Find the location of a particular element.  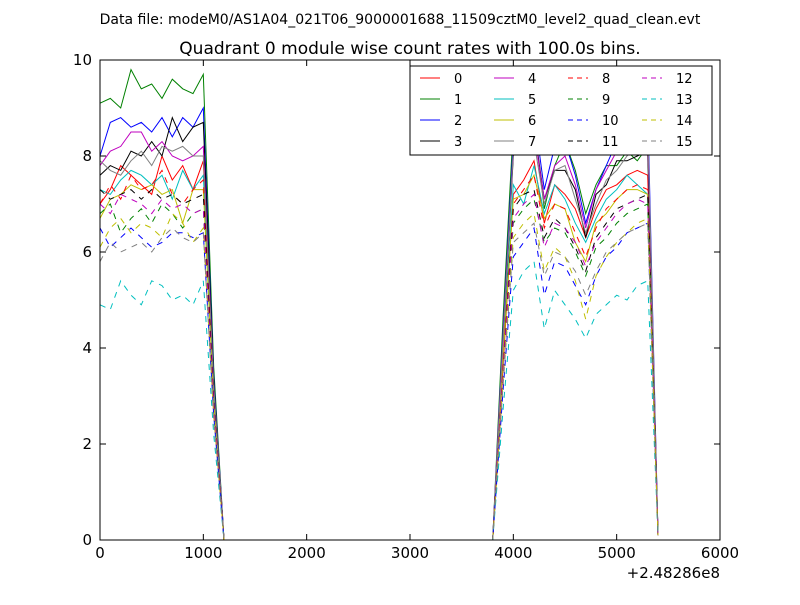

x-offset-label: +2.48286e8 is located at coordinates (673, 573).